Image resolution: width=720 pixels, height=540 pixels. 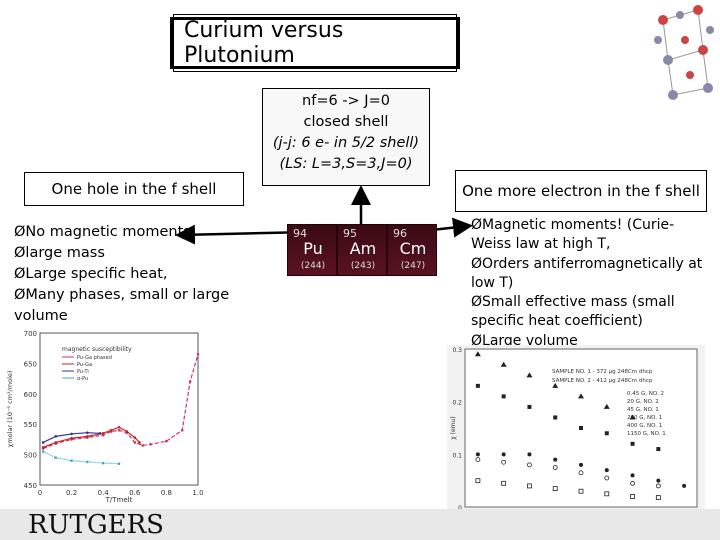 What do you see at coordinates (30, 395) in the screenshot?
I see `y-tick-label: 600` at bounding box center [30, 395].